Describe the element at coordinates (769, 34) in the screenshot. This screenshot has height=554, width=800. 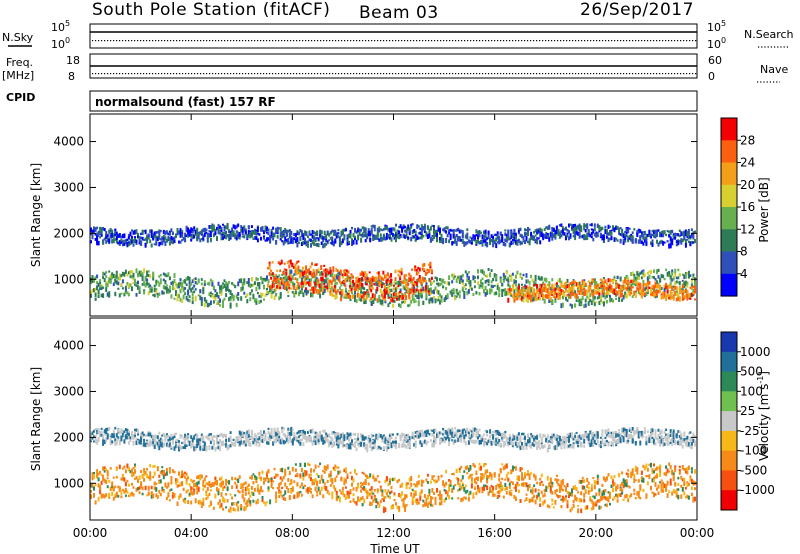
I see `nsearch-label: N.Search` at that location.